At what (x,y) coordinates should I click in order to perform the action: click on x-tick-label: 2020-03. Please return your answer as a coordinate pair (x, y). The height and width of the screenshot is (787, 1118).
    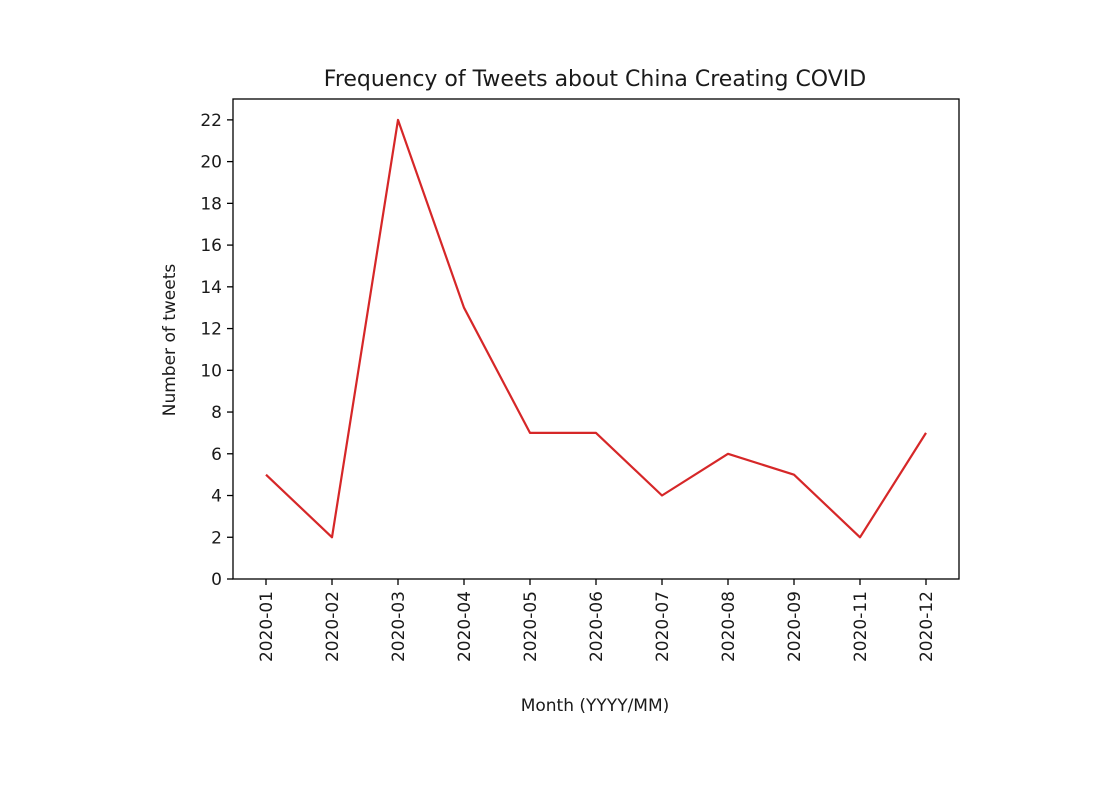
    Looking at the image, I should click on (399, 626).